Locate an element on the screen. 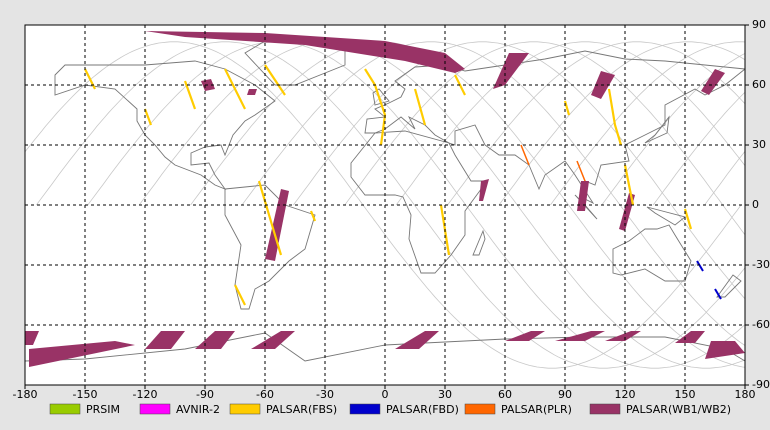 The image size is (770, 430). x-tick-label: 30 is located at coordinates (445, 394).